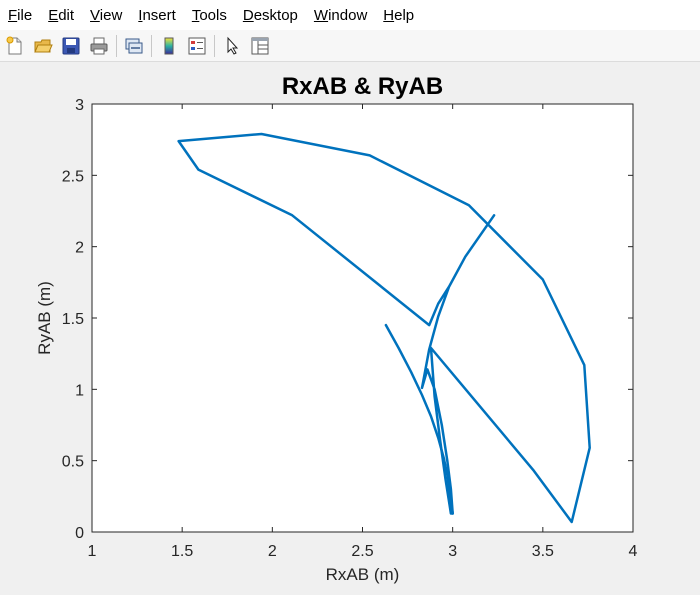 This screenshot has width=700, height=595. Describe the element at coordinates (92, 551) in the screenshot. I see `x-tick-label: 1` at that location.